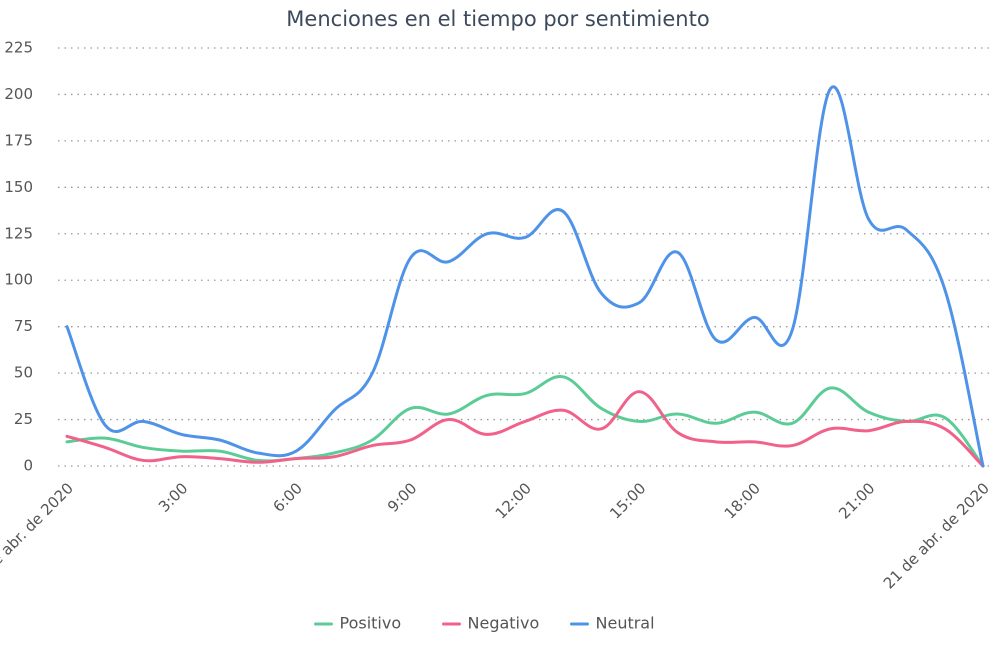  What do you see at coordinates (625, 623) in the screenshot?
I see `legend-label: Neutral` at bounding box center [625, 623].